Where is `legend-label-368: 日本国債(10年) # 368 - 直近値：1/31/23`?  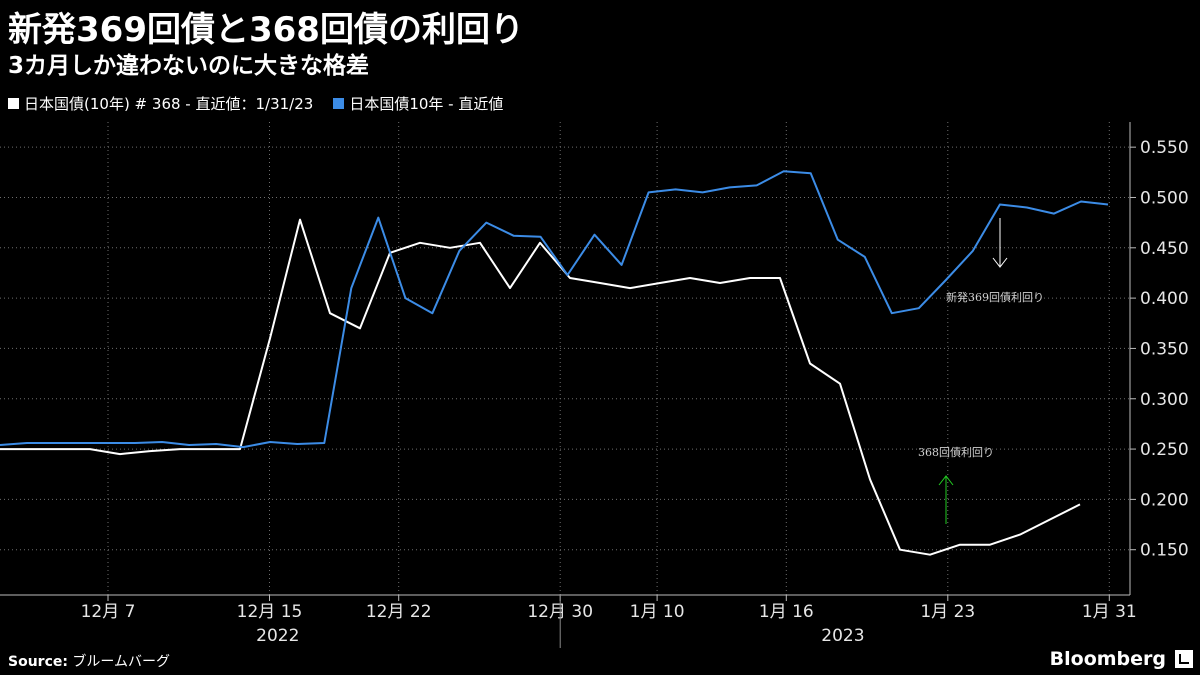
legend-label-368: 日本国債(10年) # 368 - 直近値：1/31/23 is located at coordinates (169, 104).